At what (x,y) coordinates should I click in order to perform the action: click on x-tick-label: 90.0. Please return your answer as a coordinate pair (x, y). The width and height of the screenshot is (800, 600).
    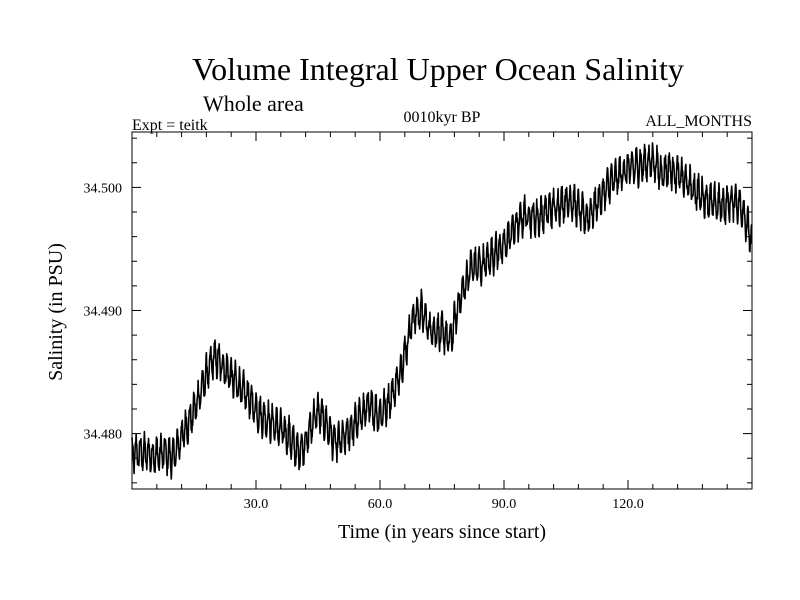
    Looking at the image, I should click on (504, 504).